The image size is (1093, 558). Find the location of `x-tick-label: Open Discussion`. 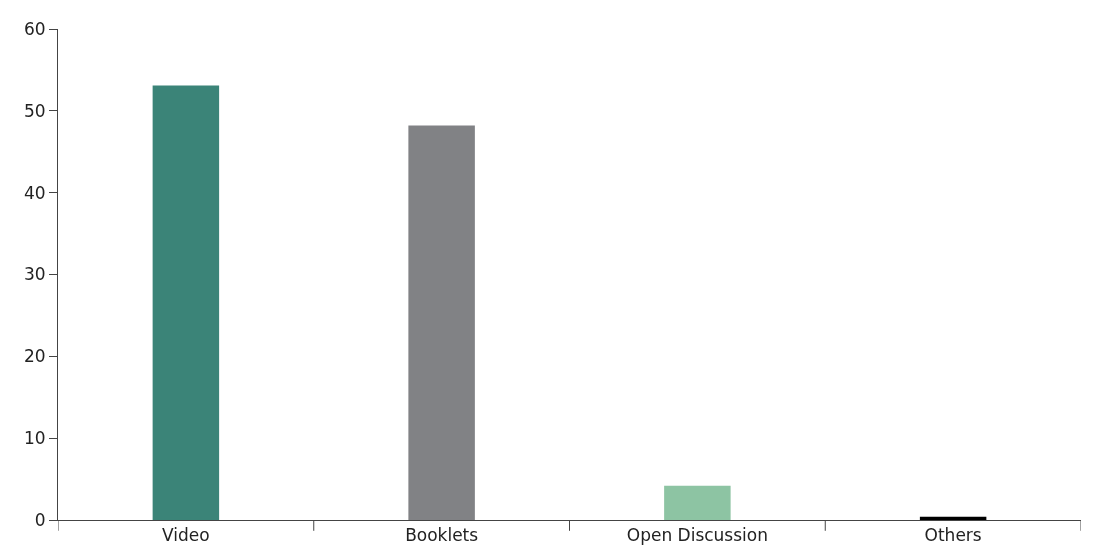

x-tick-label: Open Discussion is located at coordinates (697, 535).